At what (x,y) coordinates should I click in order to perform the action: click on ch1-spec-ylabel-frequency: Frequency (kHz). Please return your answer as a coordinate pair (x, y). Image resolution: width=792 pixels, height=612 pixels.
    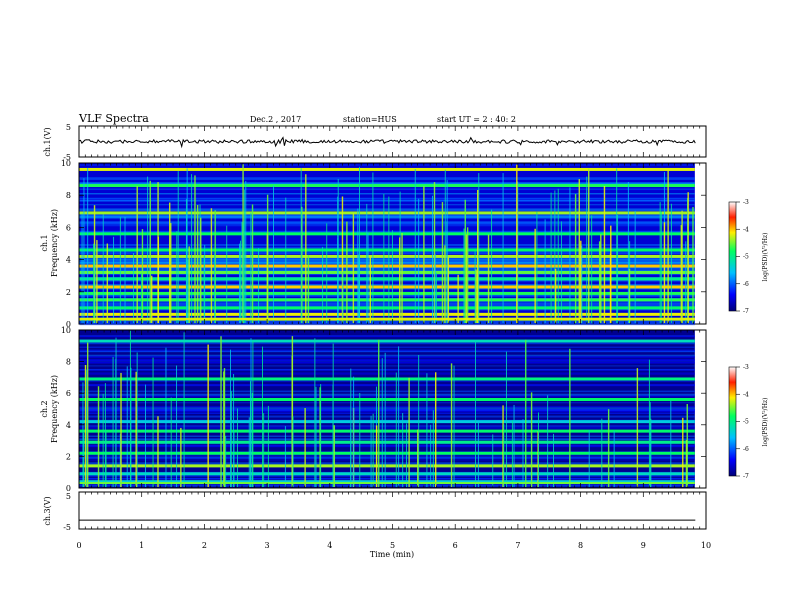
    Looking at the image, I should click on (54, 243).